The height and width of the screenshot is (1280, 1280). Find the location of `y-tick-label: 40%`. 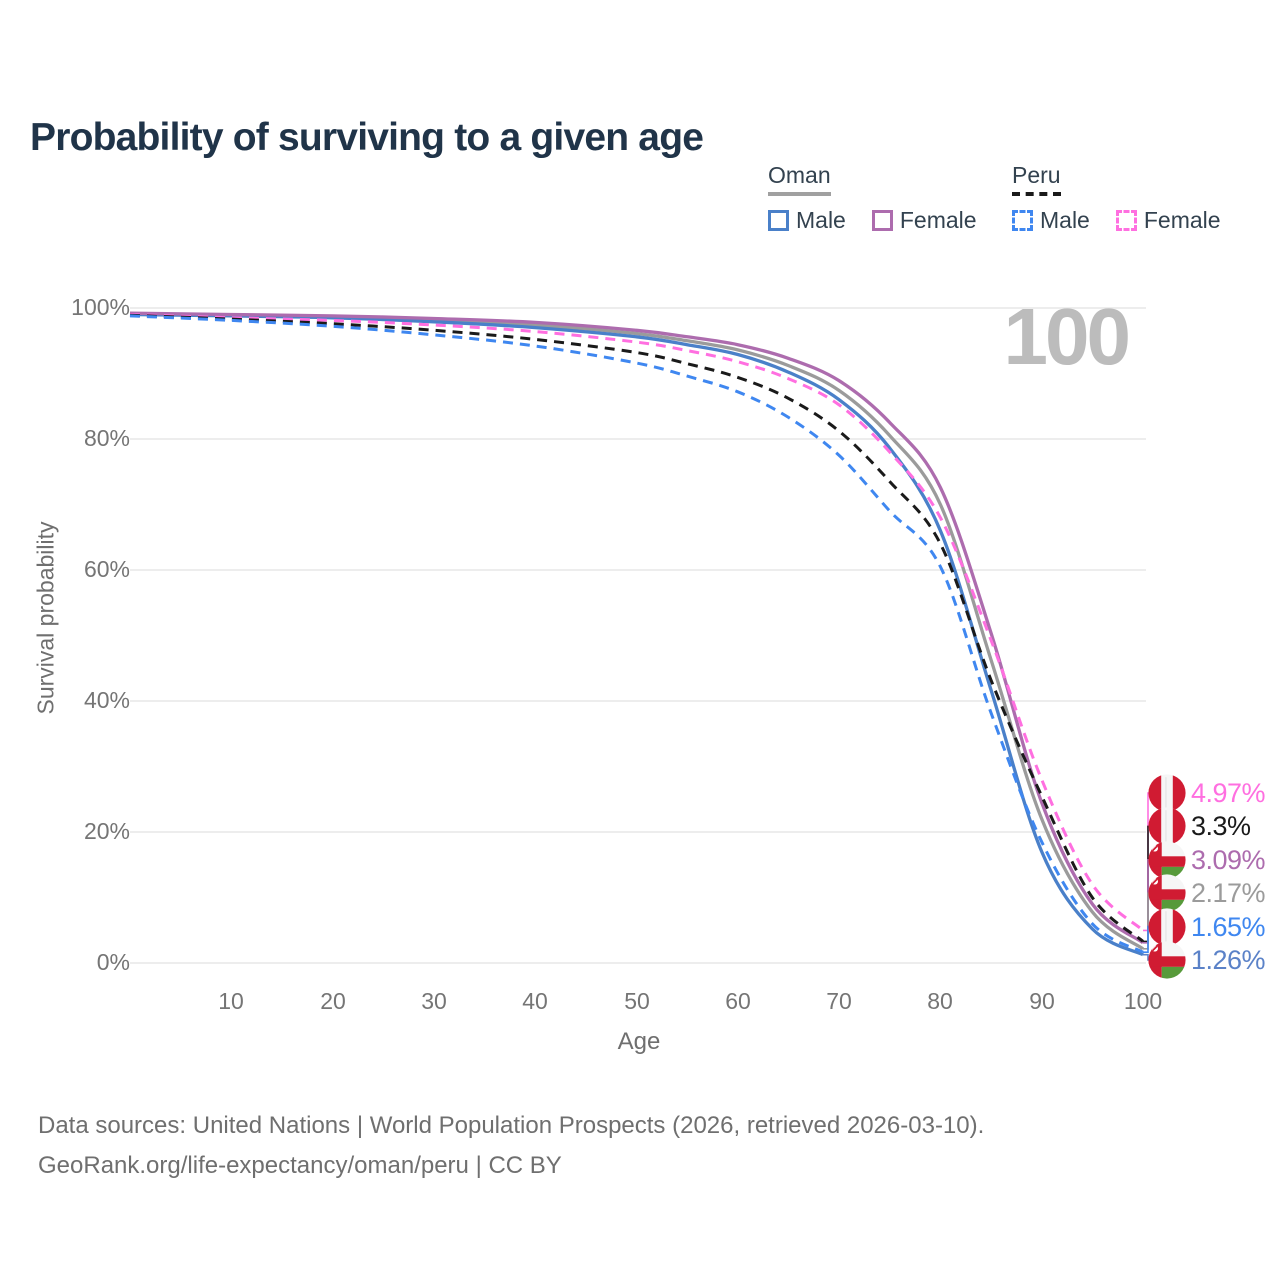

y-tick-label: 40% is located at coordinates (106, 700).